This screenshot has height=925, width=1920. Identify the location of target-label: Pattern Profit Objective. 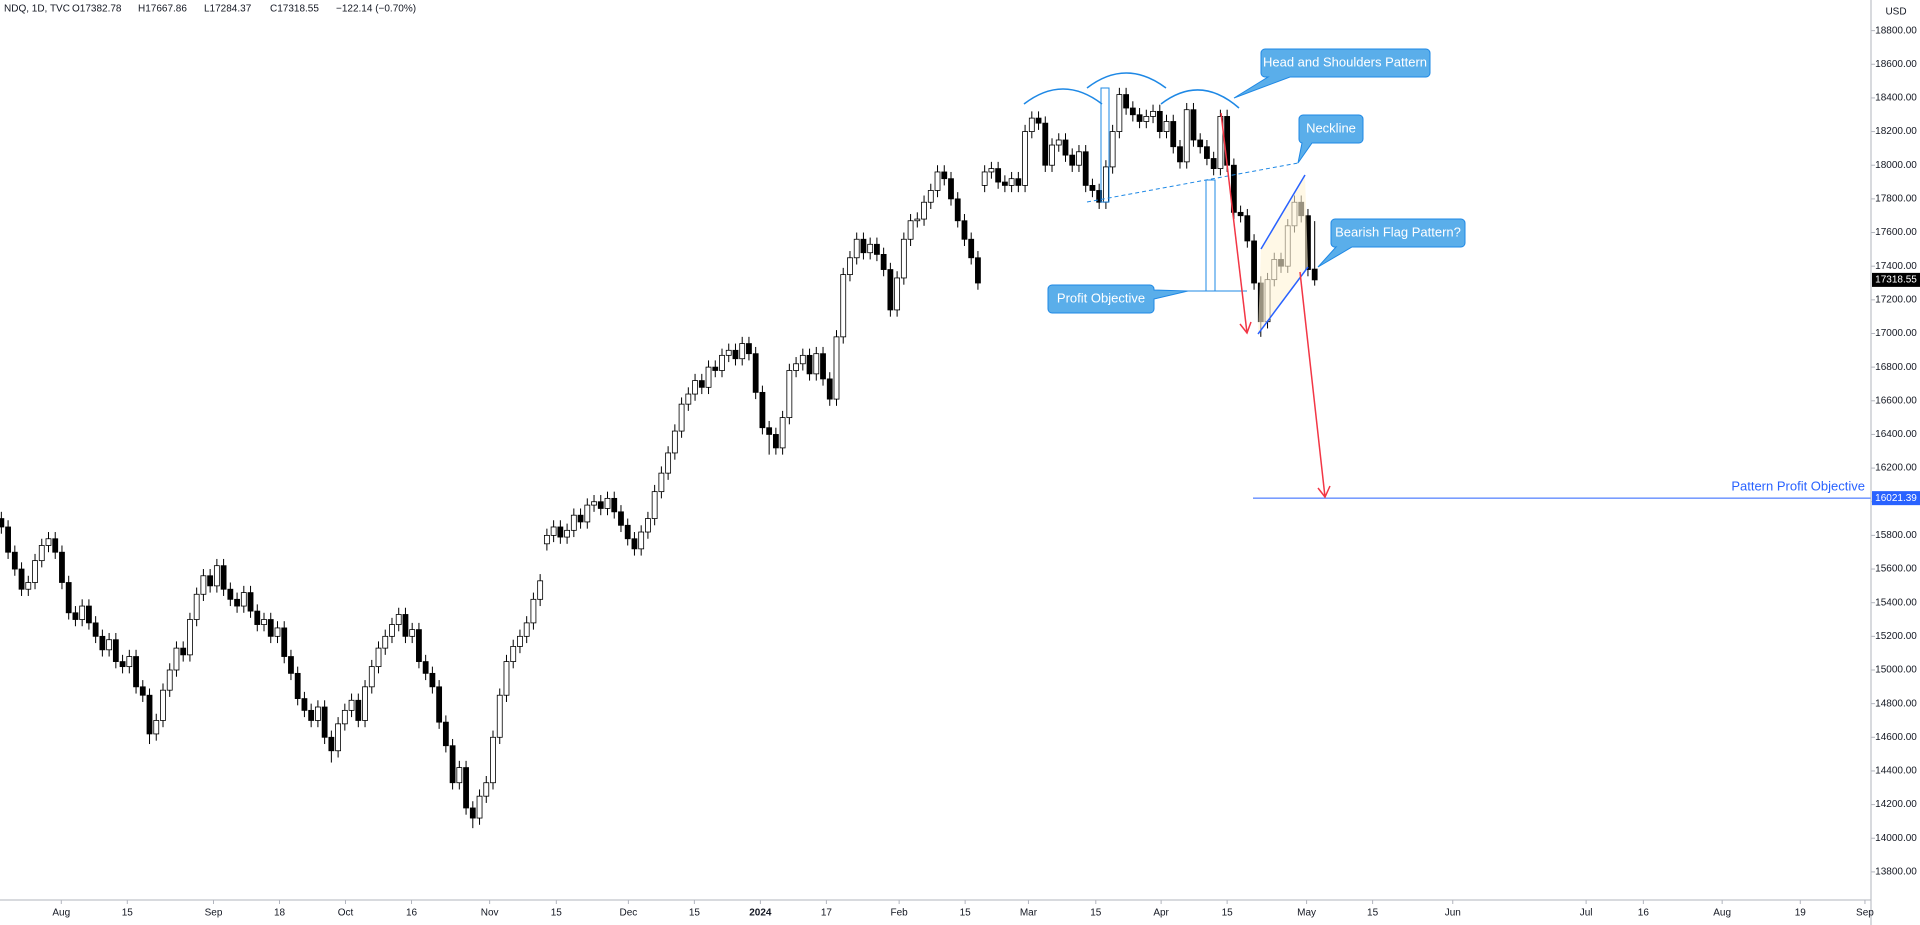
(1798, 486).